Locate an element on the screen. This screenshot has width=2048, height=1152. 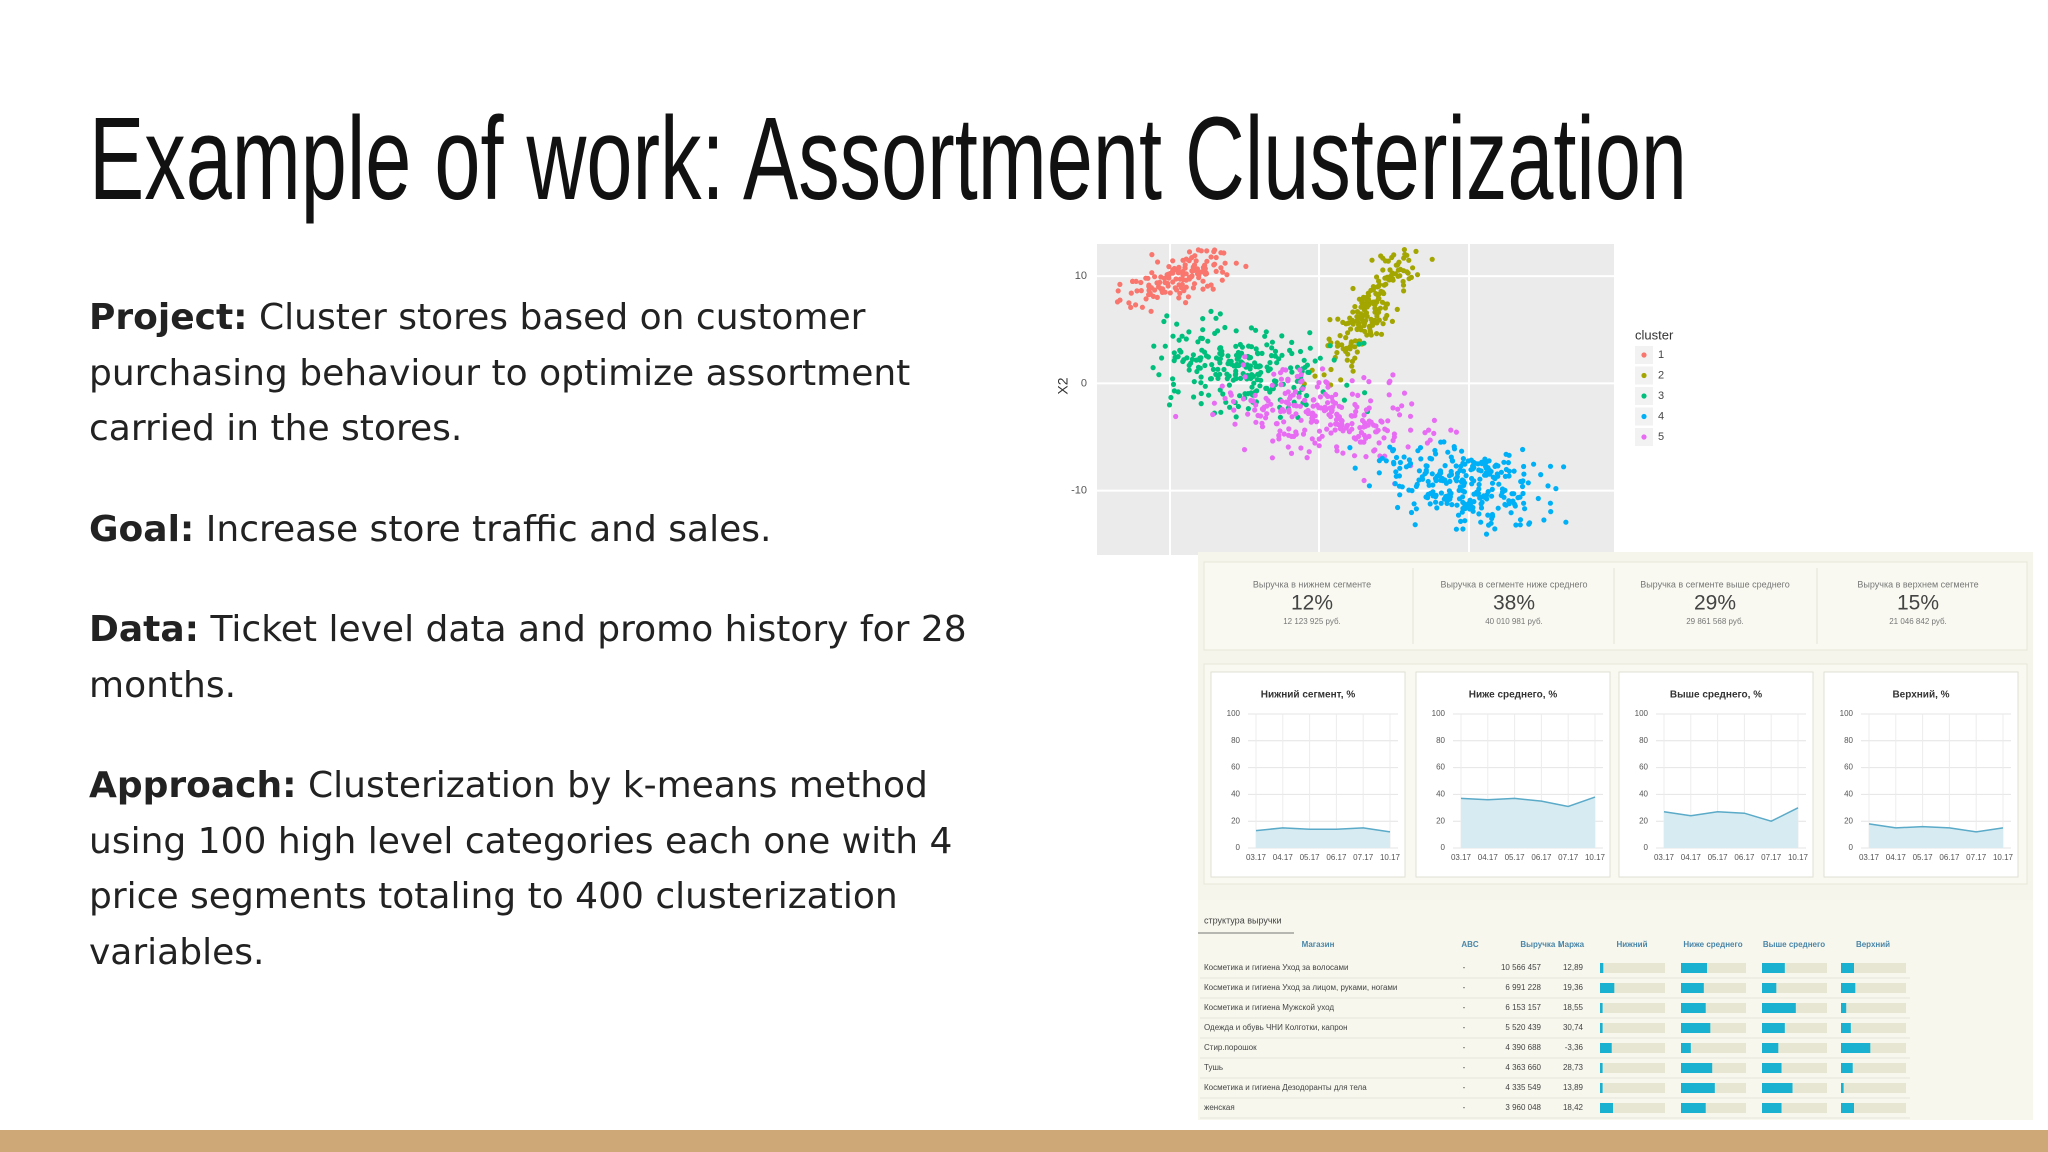
chart-line is located at coordinates (1936, 828).